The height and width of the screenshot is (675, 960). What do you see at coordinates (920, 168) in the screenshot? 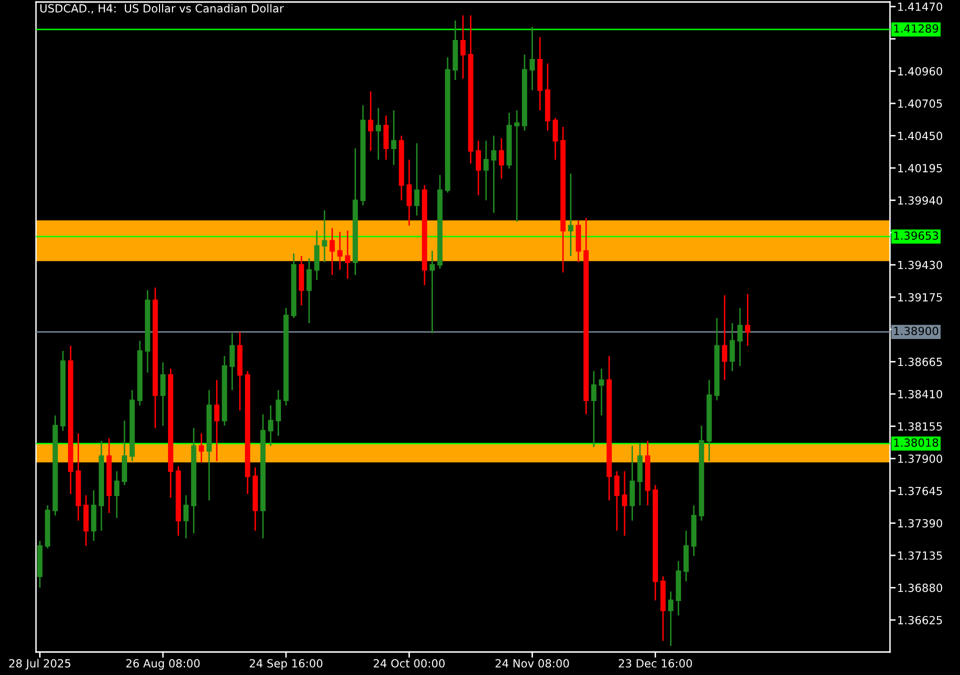
I see `y-tick-label: 1.40195` at bounding box center [920, 168].